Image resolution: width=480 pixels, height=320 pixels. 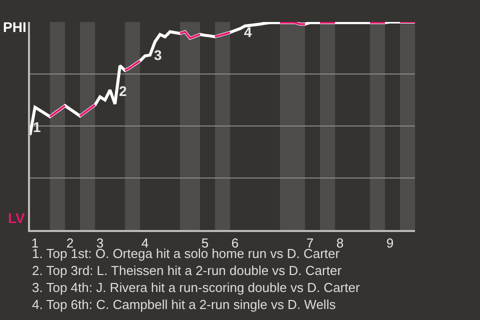 What do you see at coordinates (196, 287) in the screenshot?
I see `text: 3. Top 4th: J. Rivera hit a run-scoring double vs D. Carter` at bounding box center [196, 287].